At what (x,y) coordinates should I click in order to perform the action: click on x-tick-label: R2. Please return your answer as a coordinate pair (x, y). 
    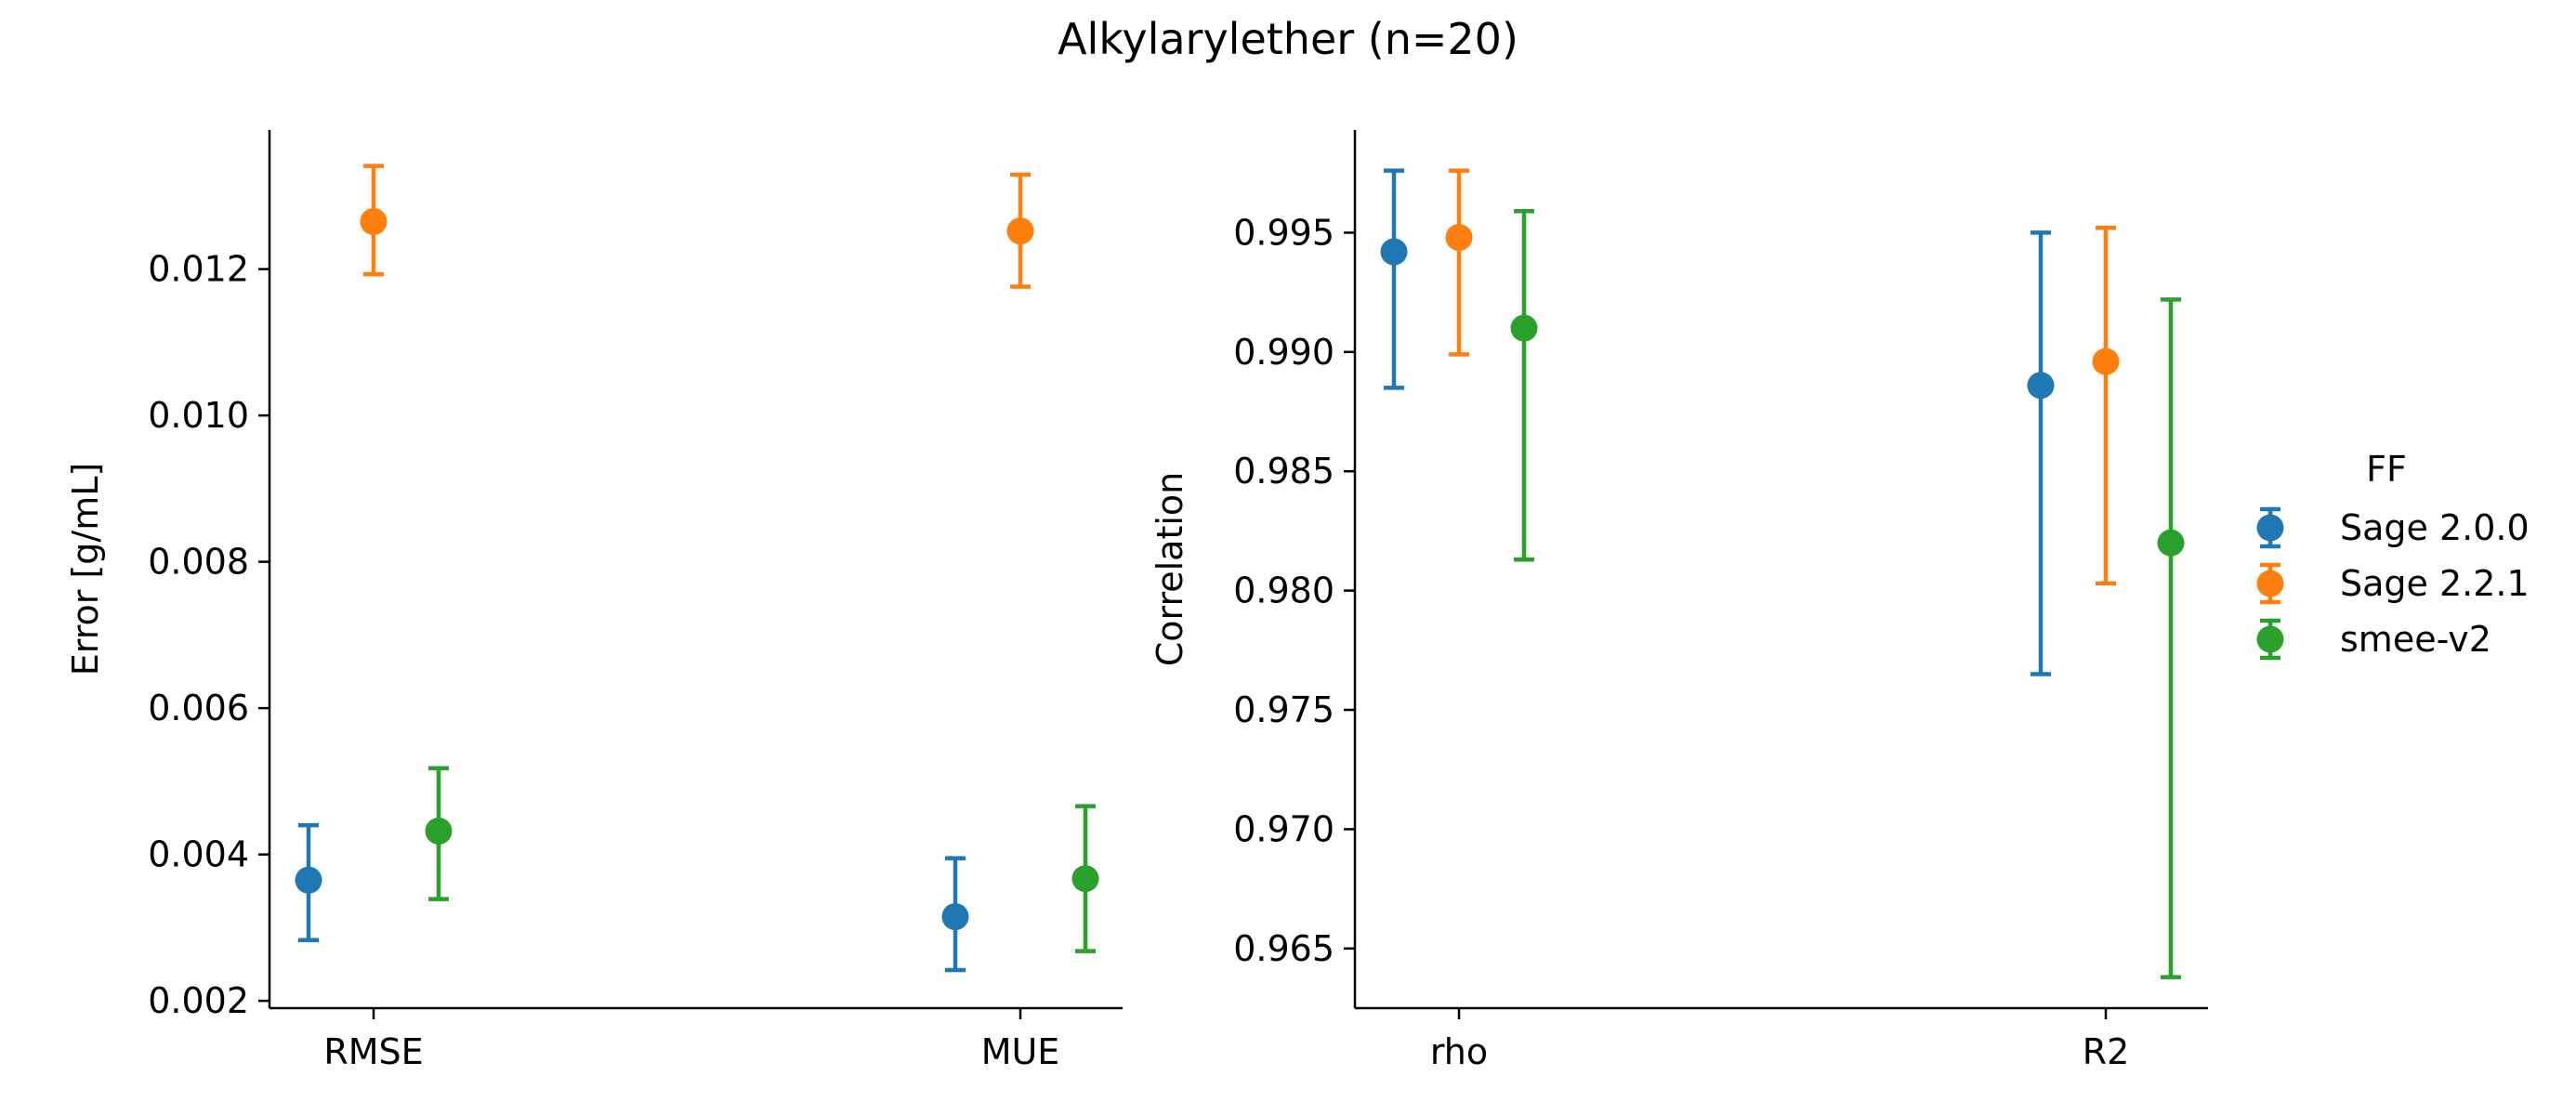
    Looking at the image, I should click on (2106, 1051).